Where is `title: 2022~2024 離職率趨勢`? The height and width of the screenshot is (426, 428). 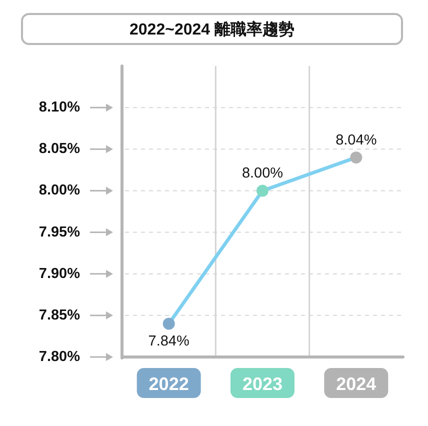
title: 2022~2024 離職率趨勢 is located at coordinates (212, 30).